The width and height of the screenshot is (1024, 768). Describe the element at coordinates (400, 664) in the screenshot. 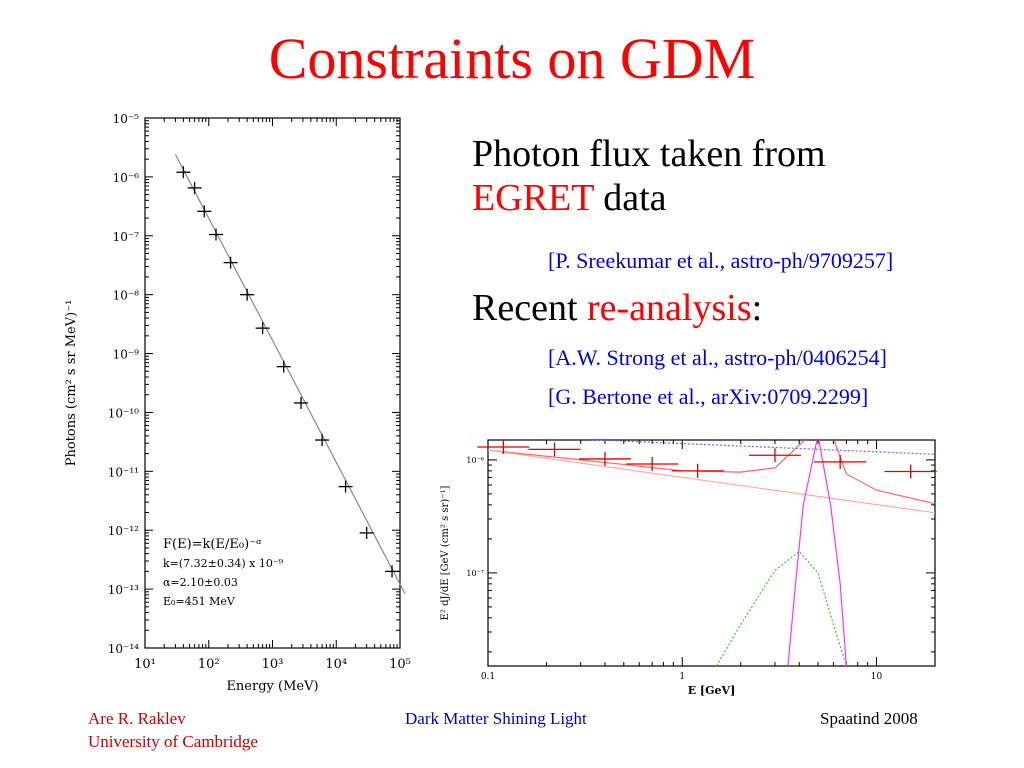

I see `x-tick-label: 10⁵` at that location.